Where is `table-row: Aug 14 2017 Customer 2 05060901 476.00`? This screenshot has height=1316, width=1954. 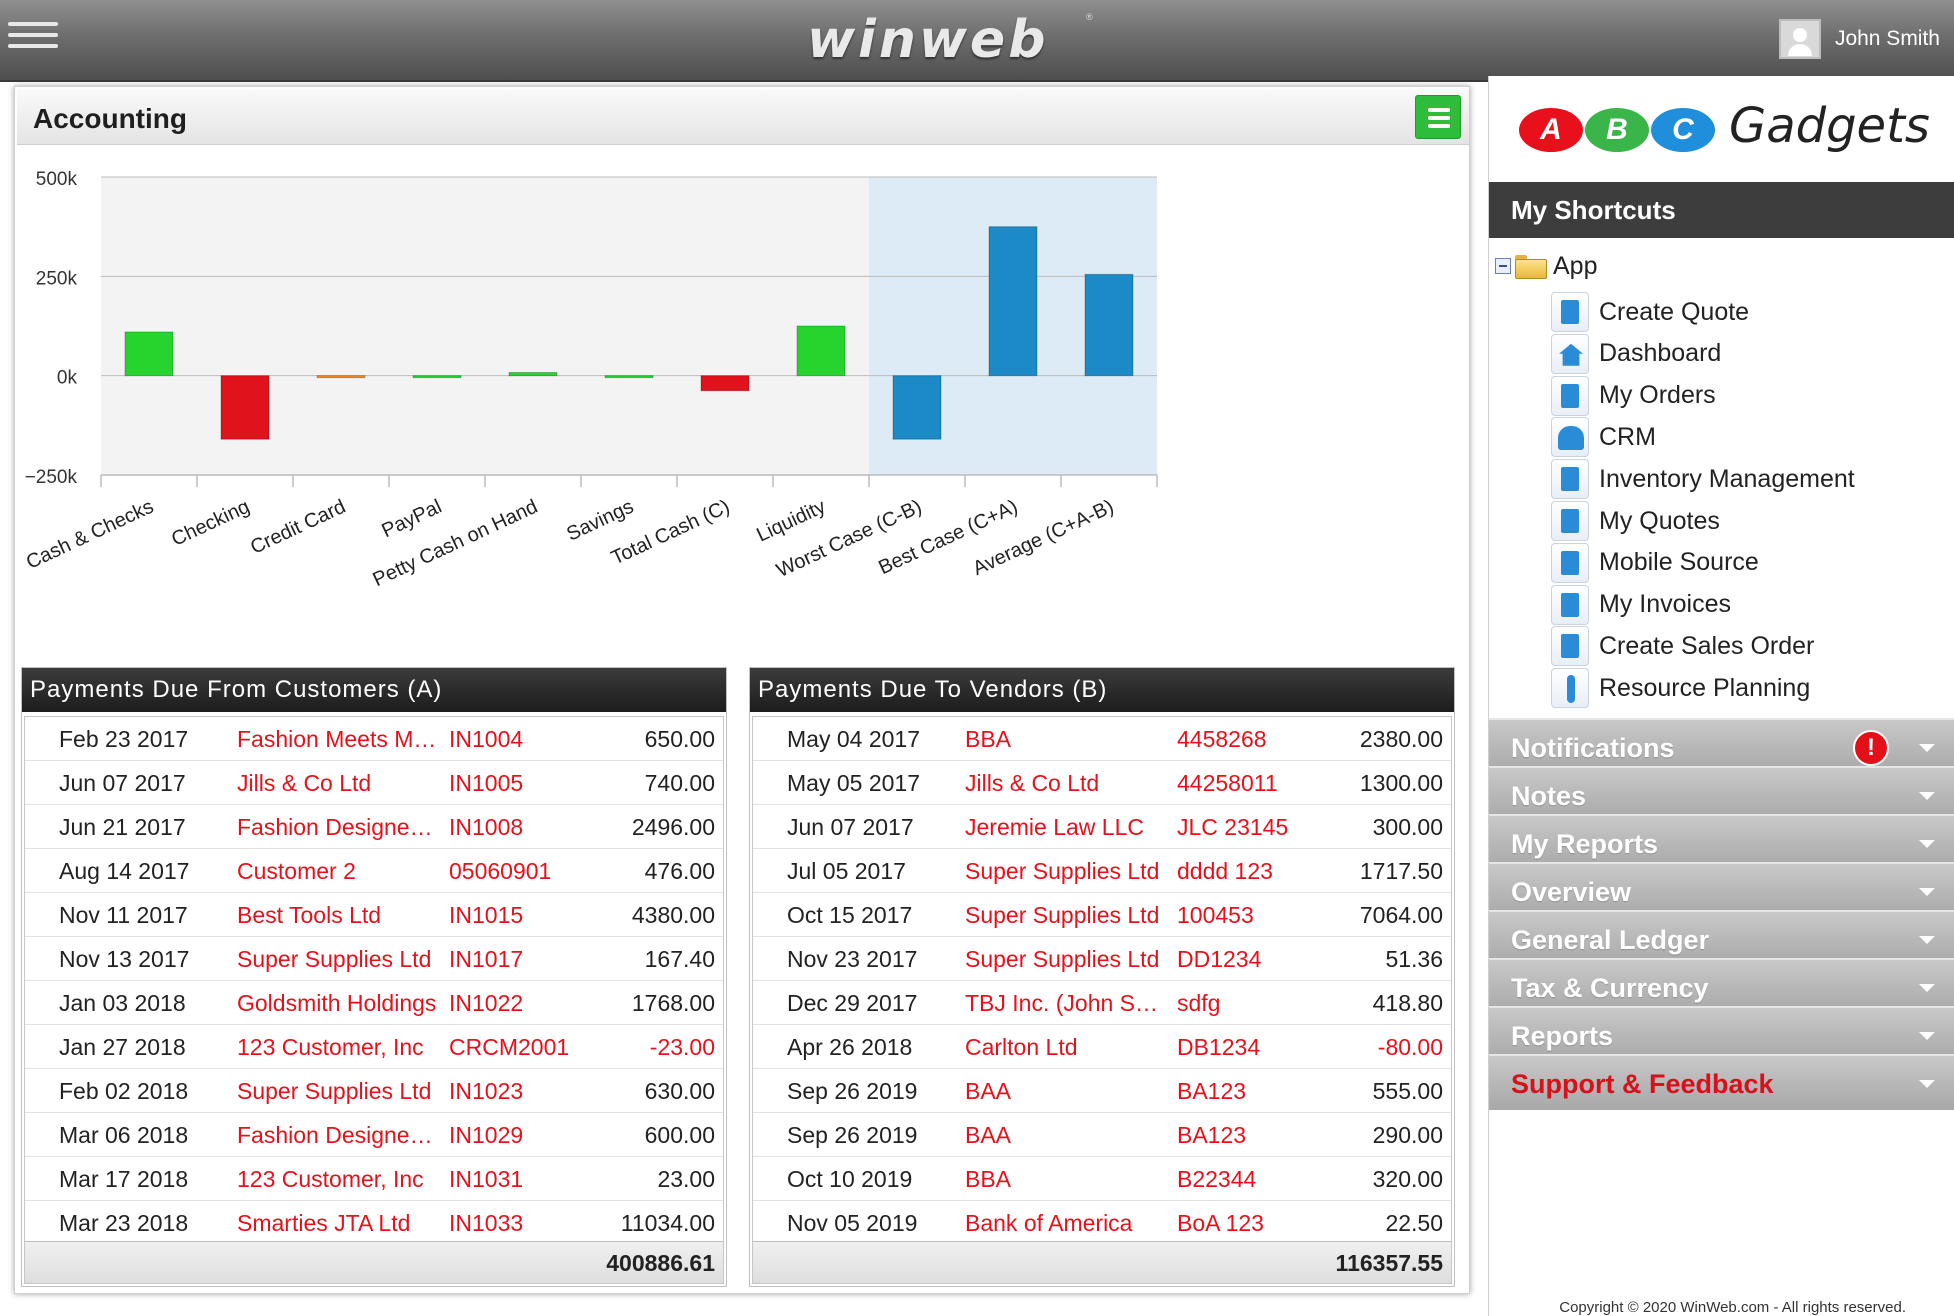 table-row: Aug 14 2017 Customer 2 05060901 476.00 is located at coordinates (374, 871).